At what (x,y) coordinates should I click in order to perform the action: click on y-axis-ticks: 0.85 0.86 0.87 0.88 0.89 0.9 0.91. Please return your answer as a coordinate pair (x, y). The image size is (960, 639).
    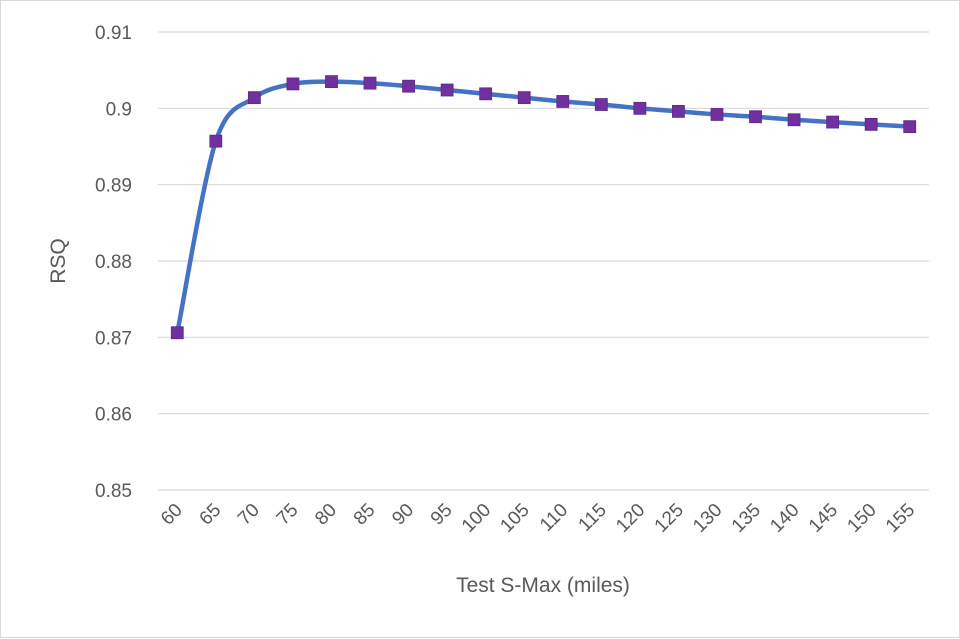
    Looking at the image, I should click on (113, 262).